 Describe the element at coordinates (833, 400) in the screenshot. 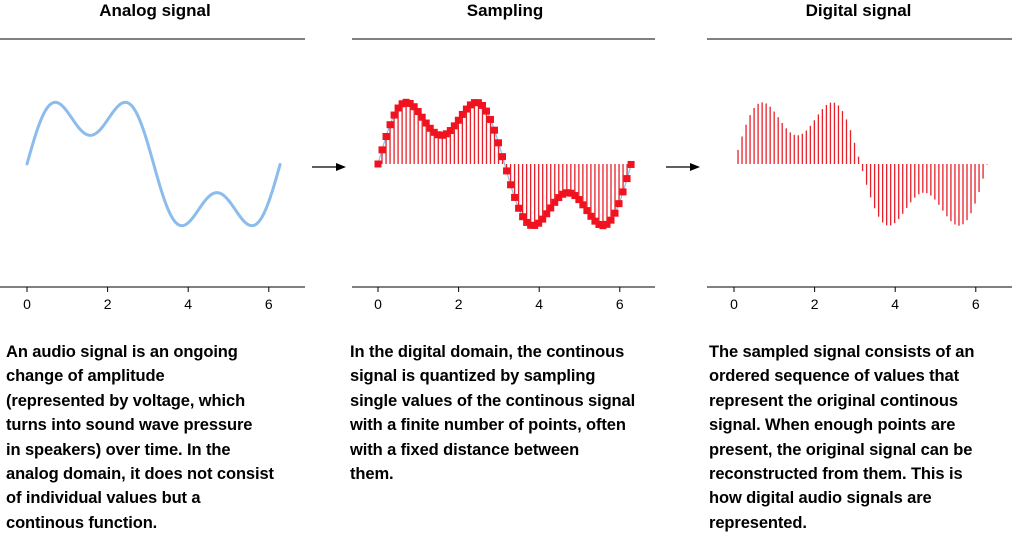

I see `digital-description-line: represent the original continous` at that location.